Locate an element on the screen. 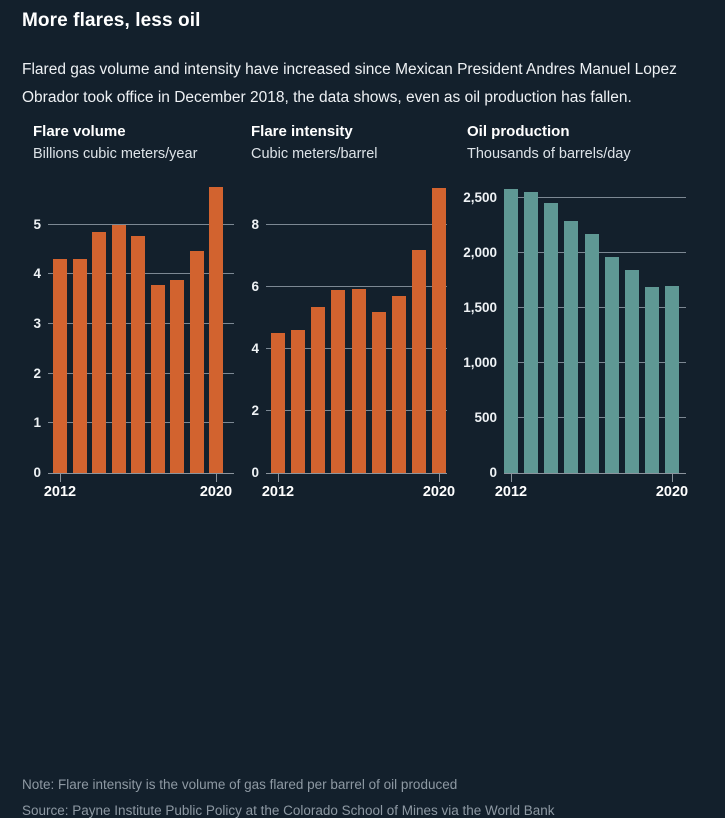  chart-head: Flare intensity Cubic meters/barrel is located at coordinates (349, 142).